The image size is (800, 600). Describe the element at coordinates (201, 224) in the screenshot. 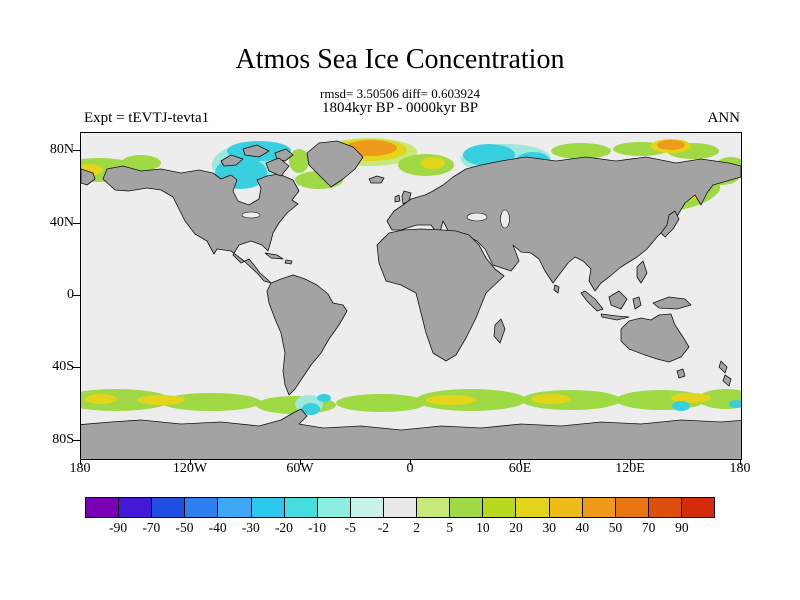

I see `north-america` at that location.